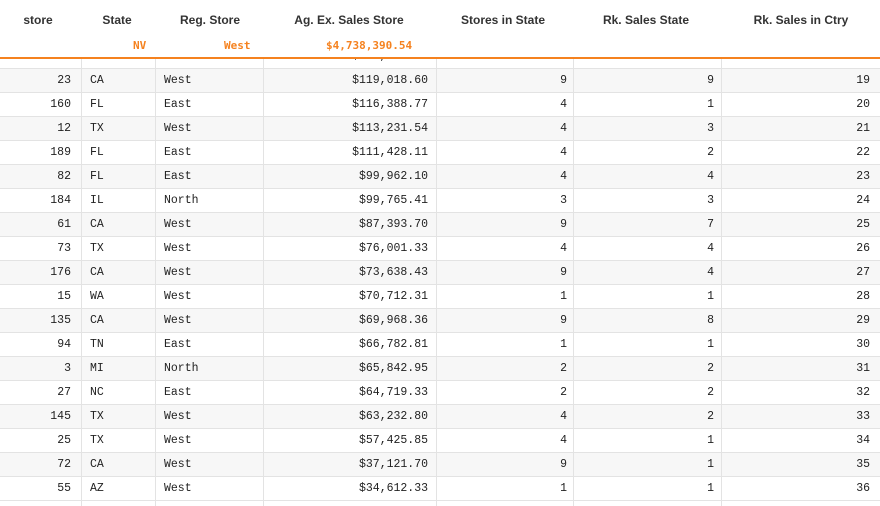 The height and width of the screenshot is (506, 880). I want to click on cell-rank-country: 27, so click(863, 272).